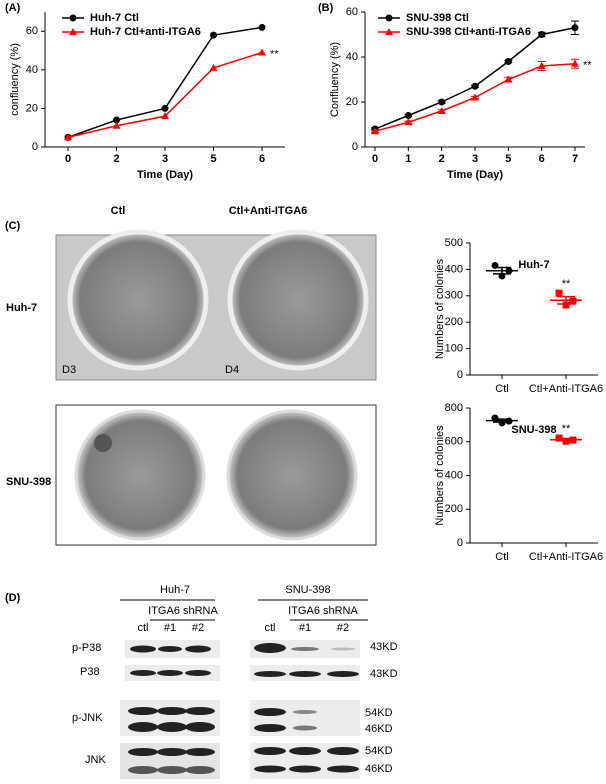  Describe the element at coordinates (352, 12) in the screenshot. I see `y-tick-label: 60` at that location.